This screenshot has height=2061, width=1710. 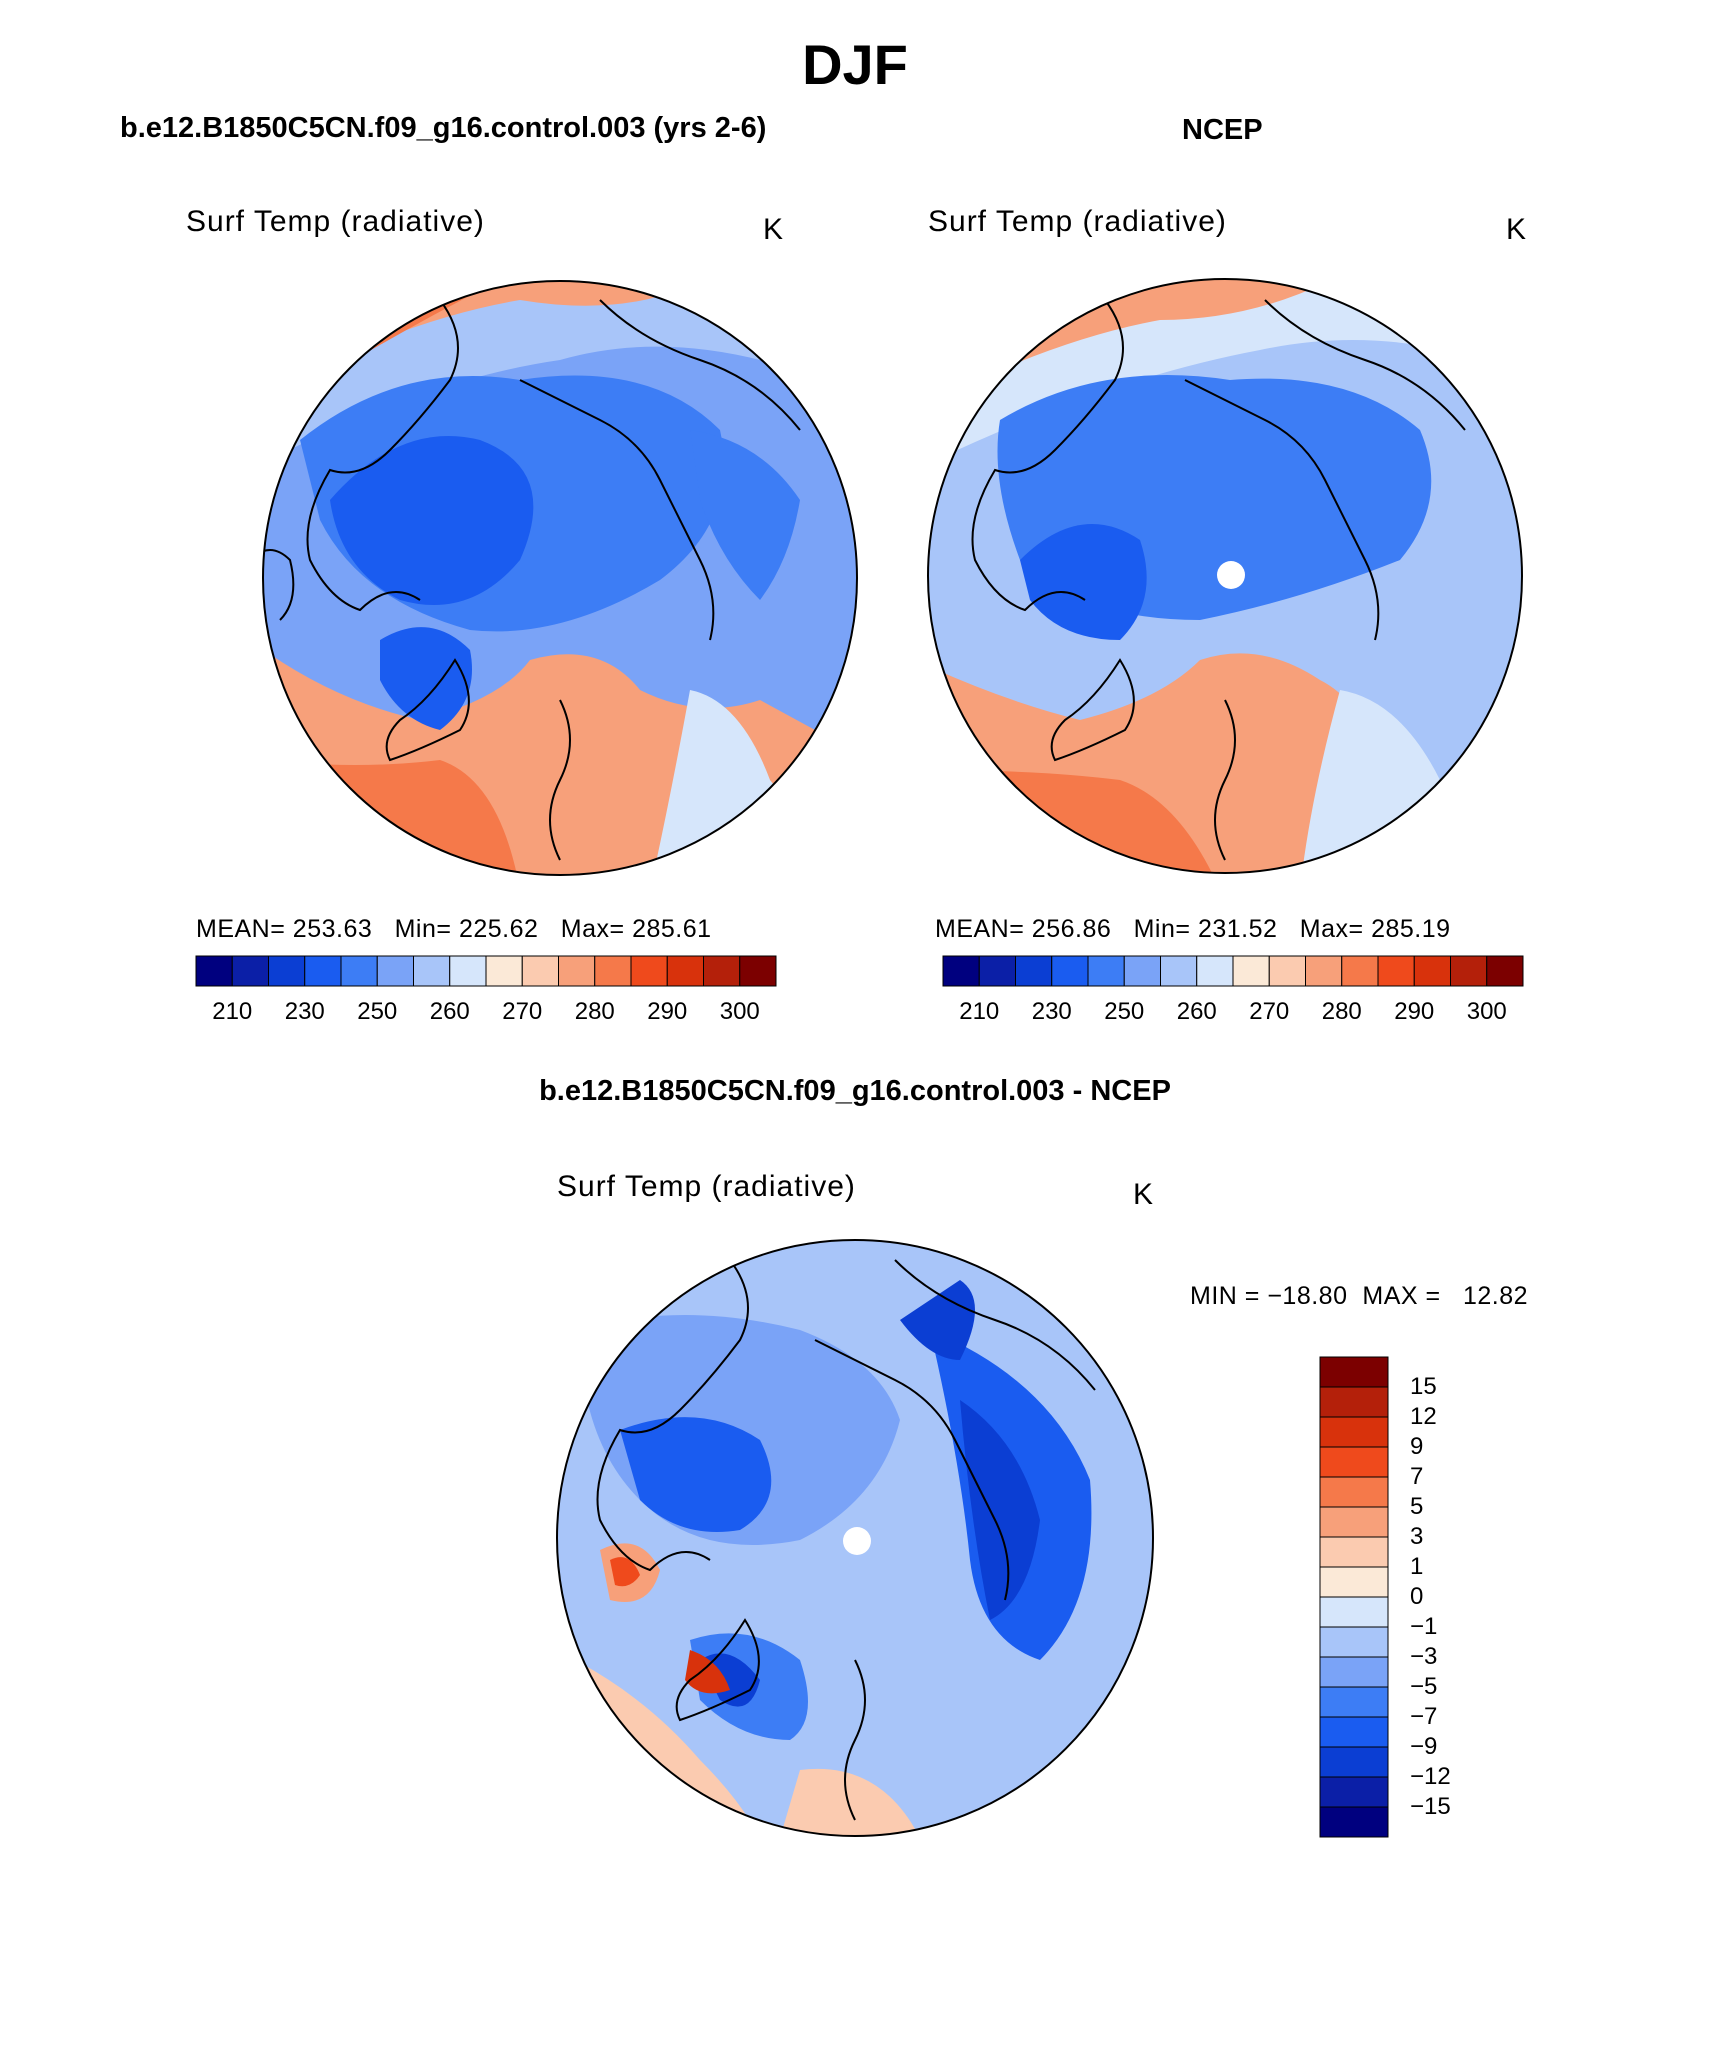 I want to click on diff-colorbar-ticks: 15 12 9 7 5 3 1 0 −1 −3 −5 −7 −9 −12 −15, so click(x=1510, y=1030).